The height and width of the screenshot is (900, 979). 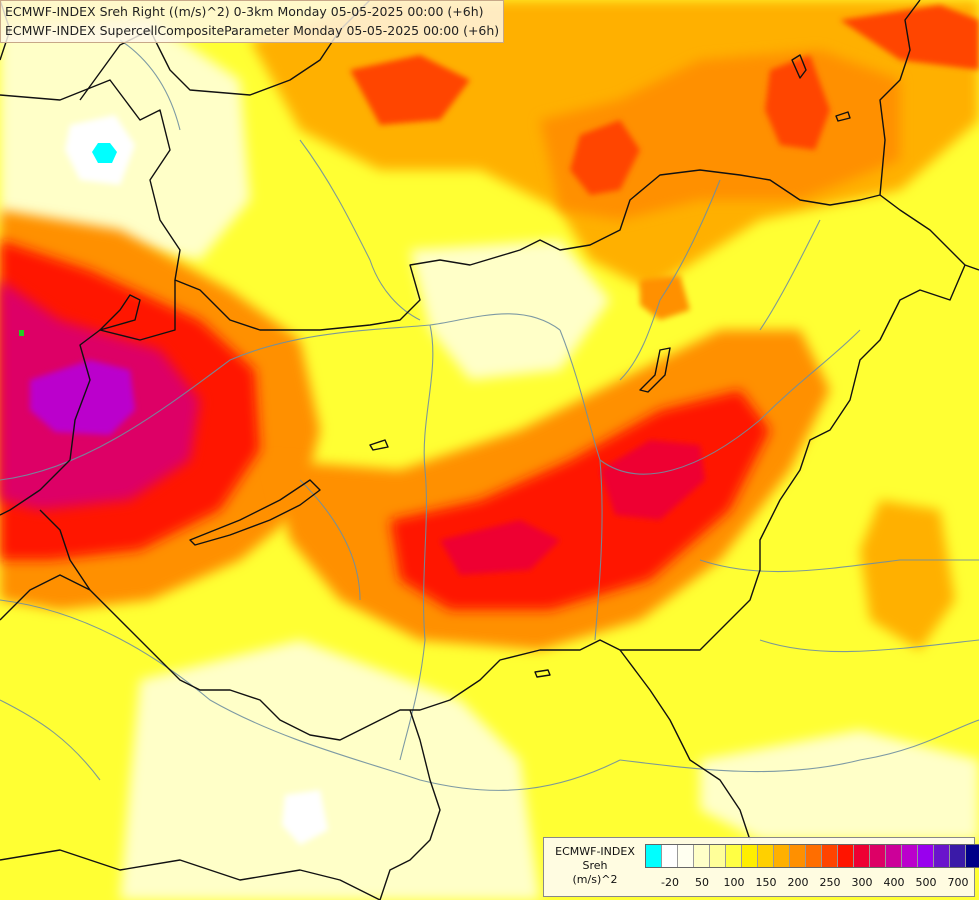 I want to click on sreh-area-red-north-b, so click(x=605, y=157).